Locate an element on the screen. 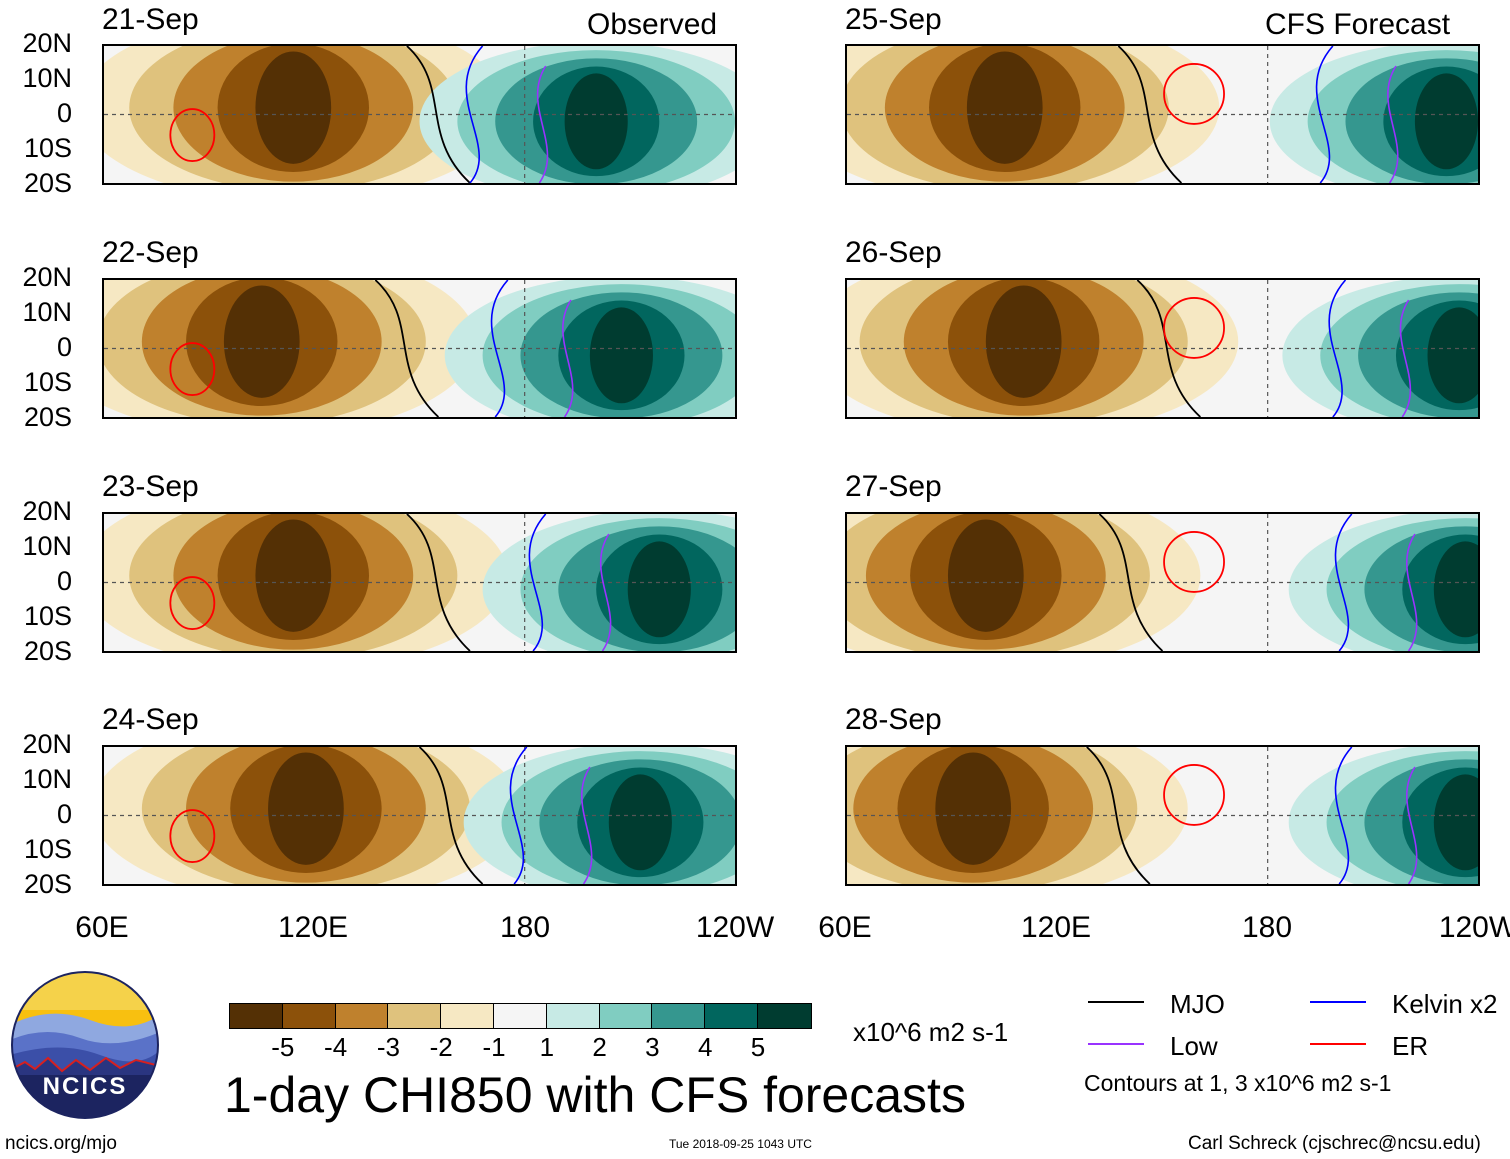 This screenshot has width=1510, height=1159. panel-date-label: 21-Sep is located at coordinates (150, 19).